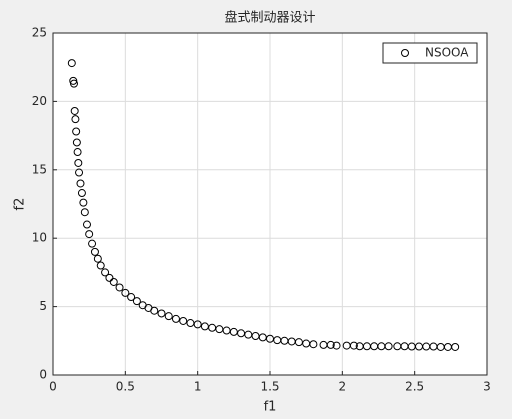 The height and width of the screenshot is (419, 512). What do you see at coordinates (414, 387) in the screenshot?
I see `x-tick-label: 2.5` at bounding box center [414, 387].